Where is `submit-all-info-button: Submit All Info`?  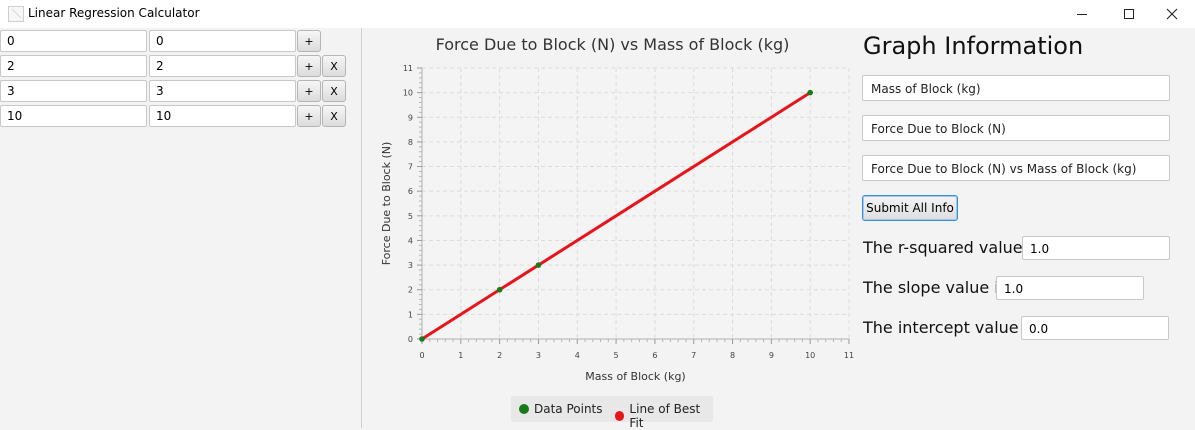 submit-all-info-button: Submit All Info is located at coordinates (910, 208).